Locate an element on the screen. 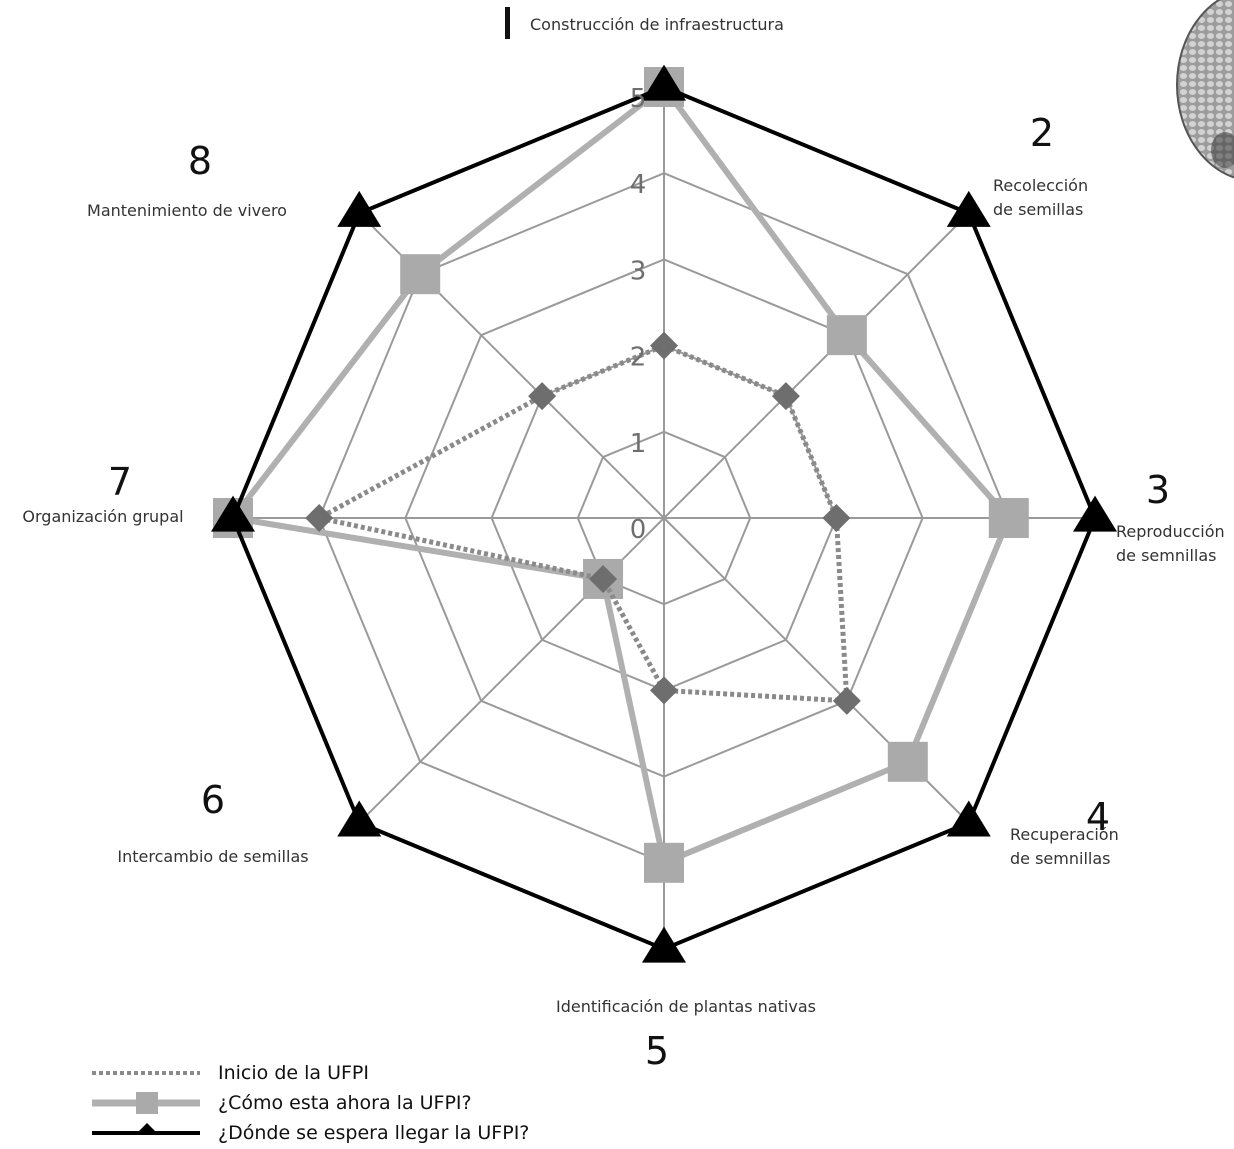  legend-label: Inicio de la UFPI is located at coordinates (293, 1073).